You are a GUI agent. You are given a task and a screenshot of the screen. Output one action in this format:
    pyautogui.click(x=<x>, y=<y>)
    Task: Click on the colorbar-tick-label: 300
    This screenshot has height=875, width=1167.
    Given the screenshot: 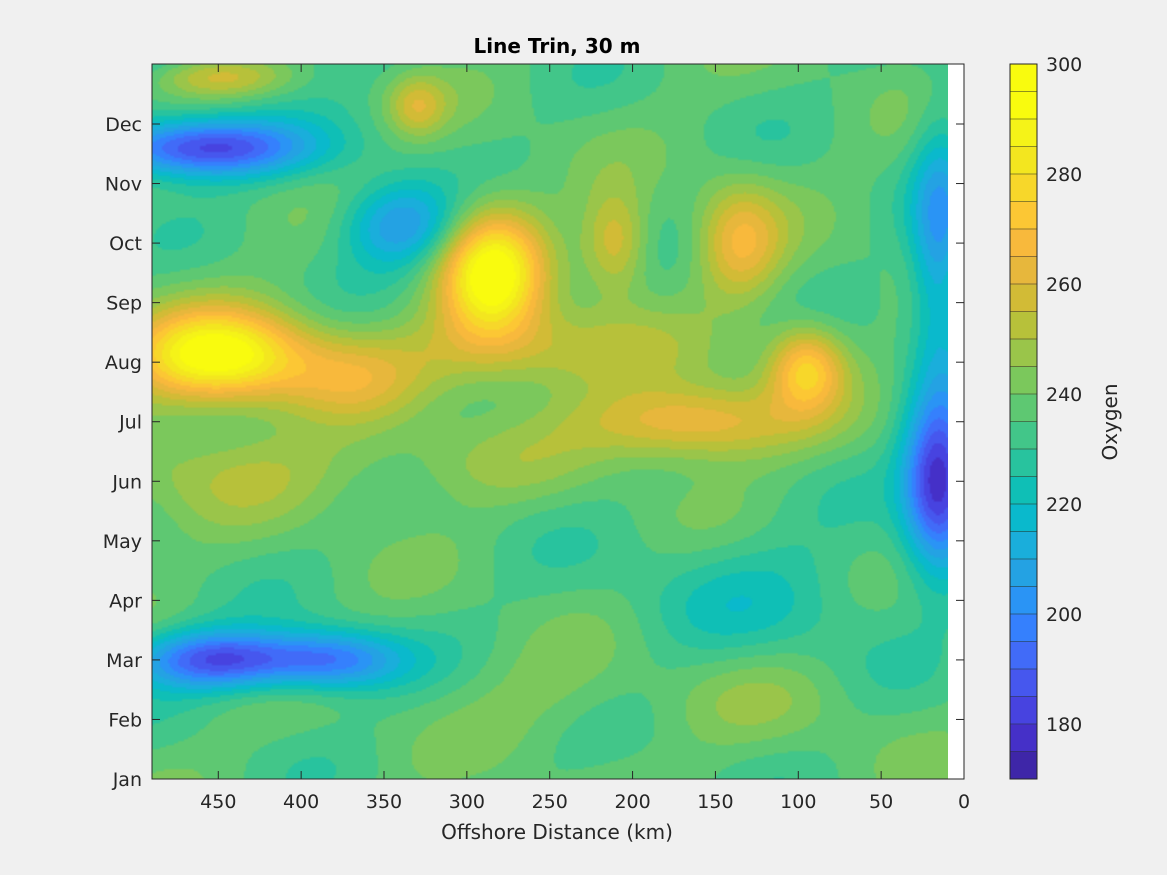 What is the action you would take?
    pyautogui.click(x=1064, y=65)
    